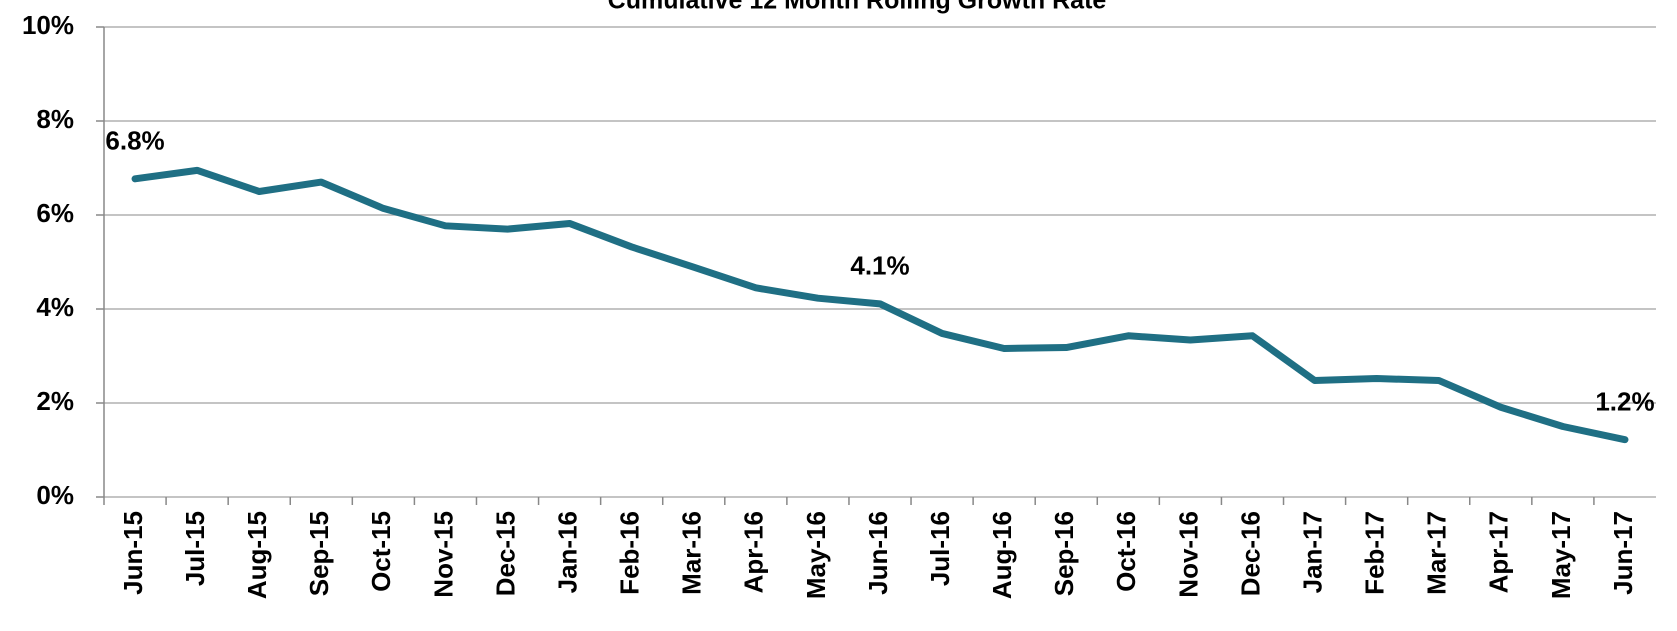 This screenshot has height=631, width=1677. What do you see at coordinates (1002, 555) in the screenshot?
I see `x-tick-label: Aug-16` at bounding box center [1002, 555].